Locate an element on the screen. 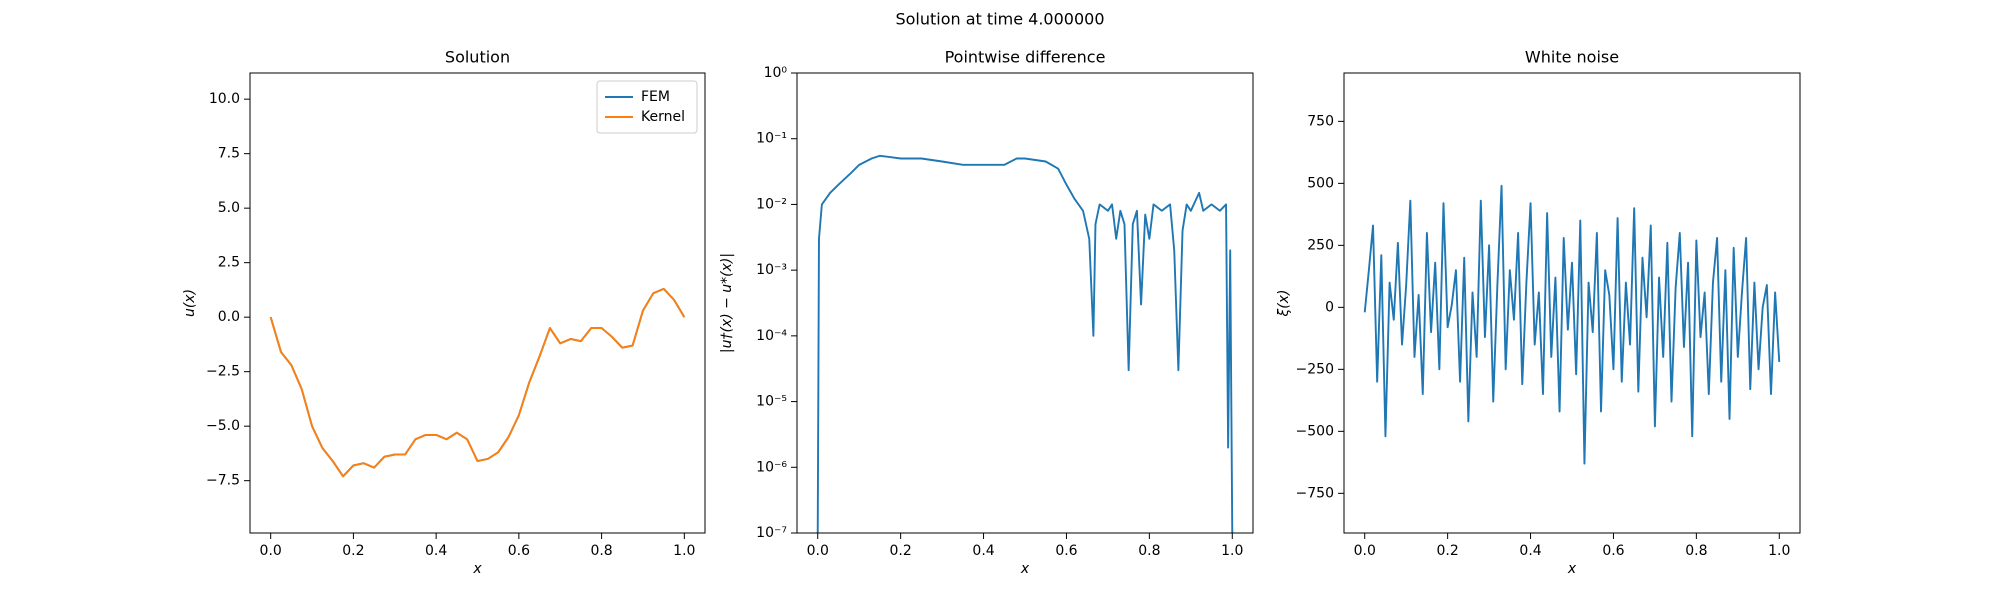  panel-title: White noise is located at coordinates (1572, 57).